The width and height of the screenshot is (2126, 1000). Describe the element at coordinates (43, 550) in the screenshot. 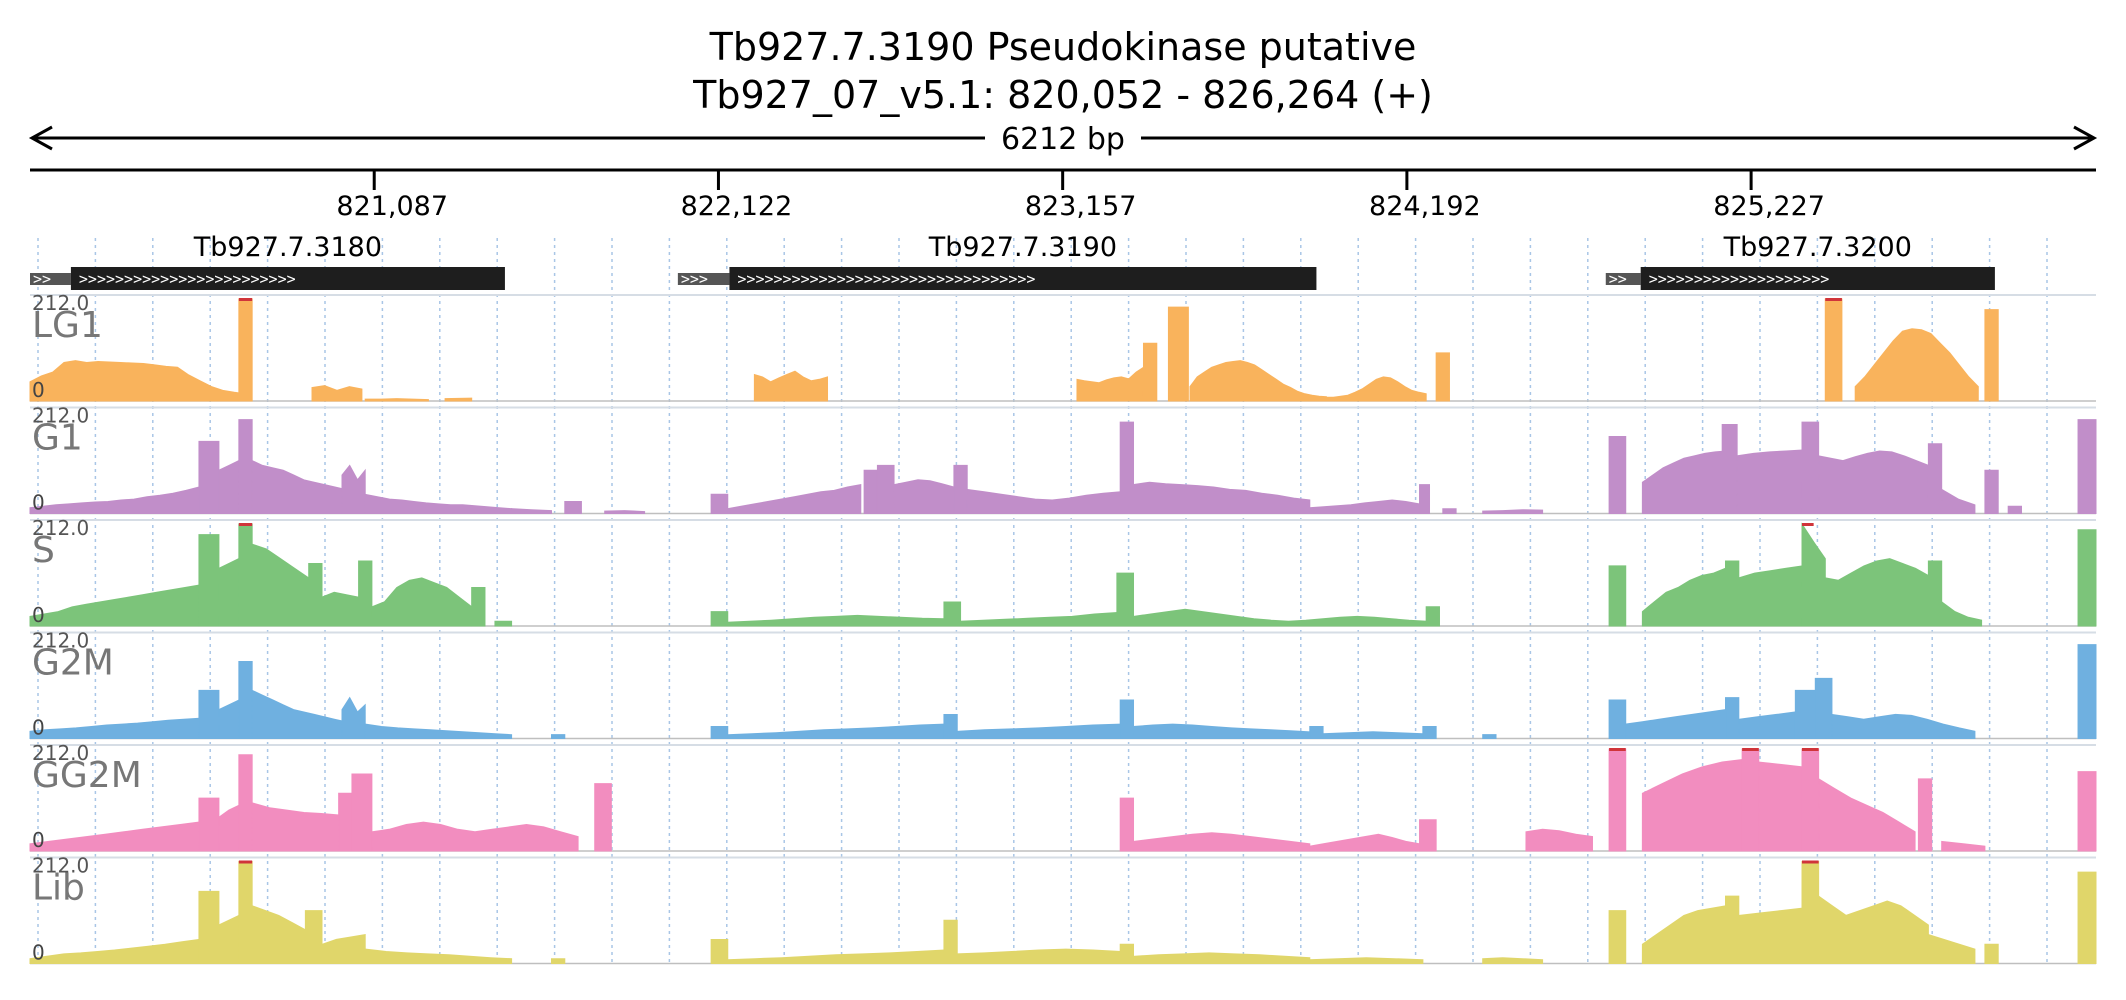

I see `track-name: S` at that location.